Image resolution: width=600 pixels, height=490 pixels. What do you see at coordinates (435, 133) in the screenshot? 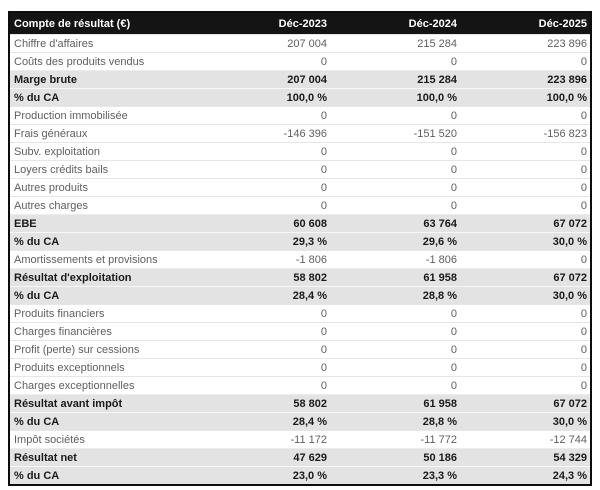
I see `row-value: -151 520` at bounding box center [435, 133].